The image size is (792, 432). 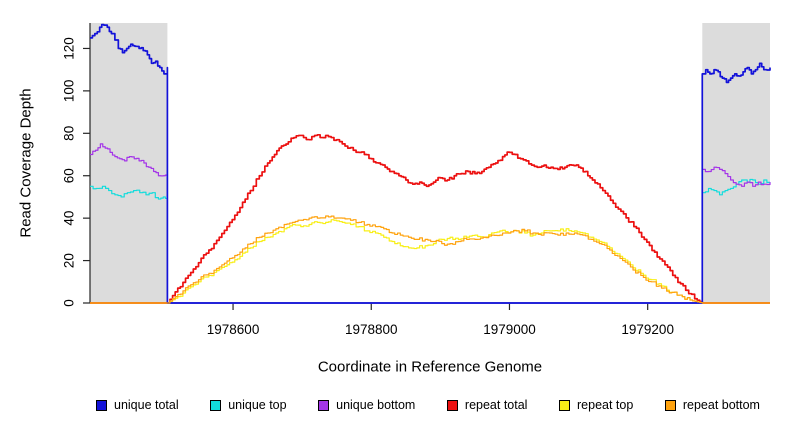 What do you see at coordinates (496, 405) in the screenshot?
I see `legend-label: repeat total` at bounding box center [496, 405].